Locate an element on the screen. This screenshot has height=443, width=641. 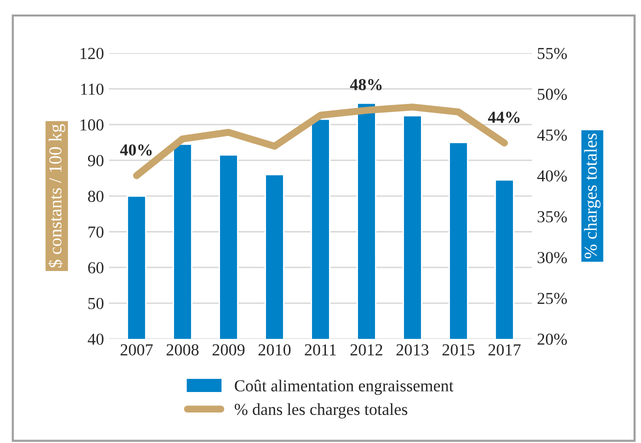
y-axis-title: $ constants / 100 kg is located at coordinates (57, 196).